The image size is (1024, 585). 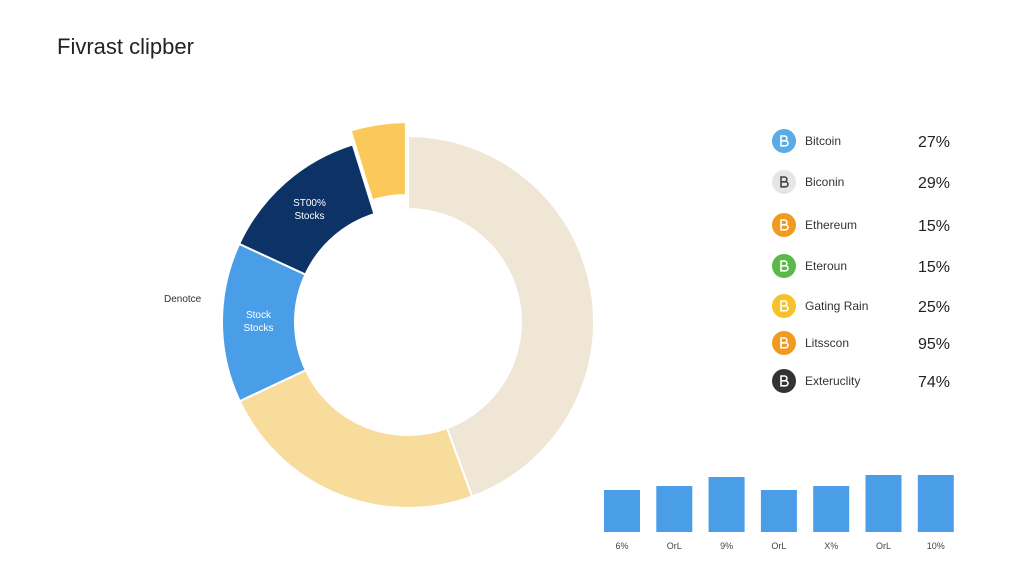 What do you see at coordinates (861, 182) in the screenshot?
I see `asset-row: Biconin 29%` at bounding box center [861, 182].